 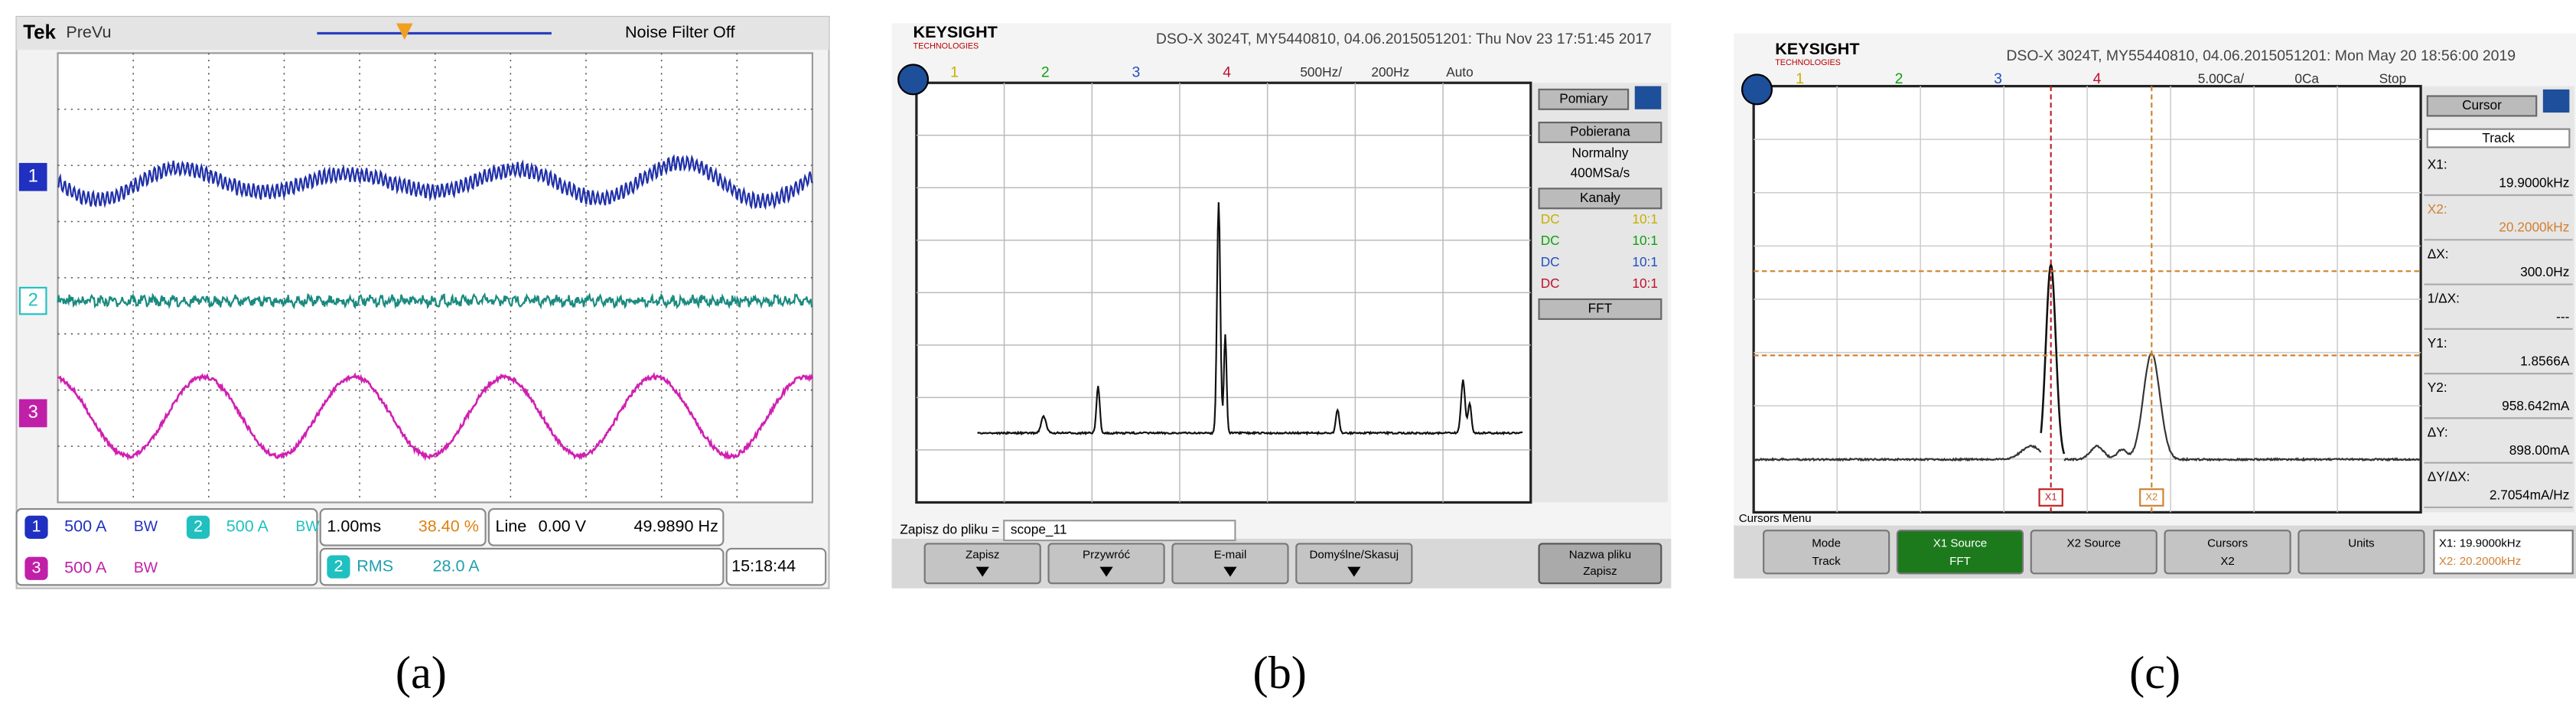 What do you see at coordinates (764, 565) in the screenshot?
I see `label: 15:18:44` at bounding box center [764, 565].